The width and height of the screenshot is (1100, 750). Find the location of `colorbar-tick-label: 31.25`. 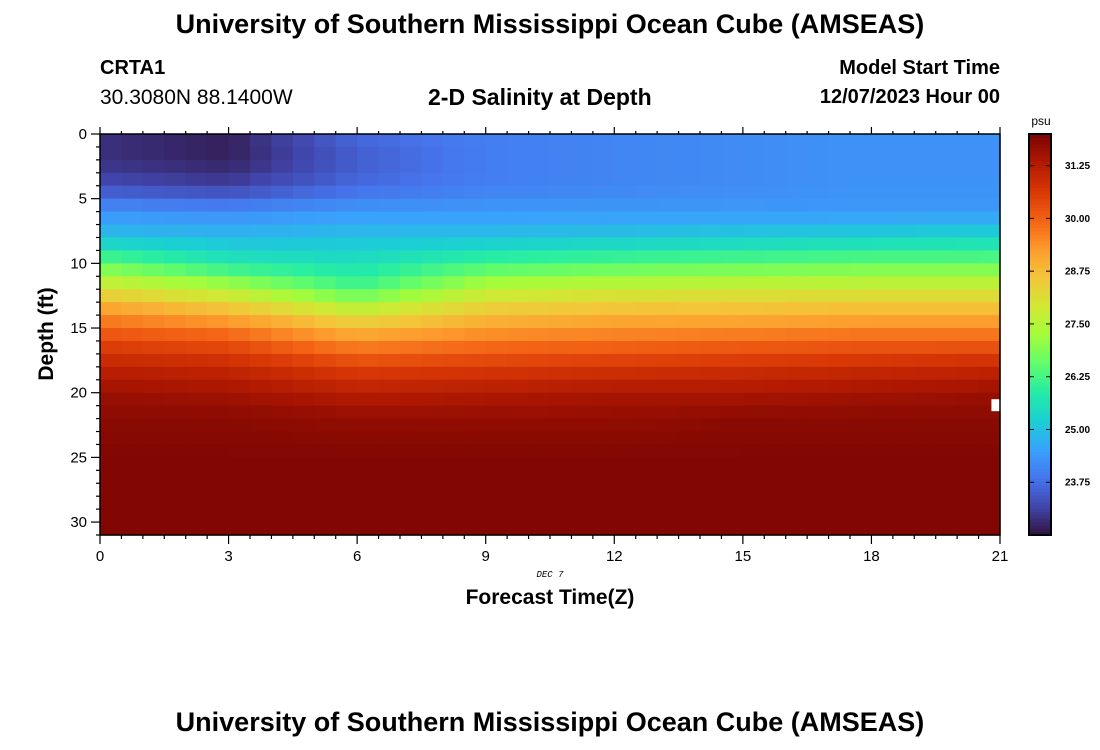

colorbar-tick-label: 31.25 is located at coordinates (1077, 166).